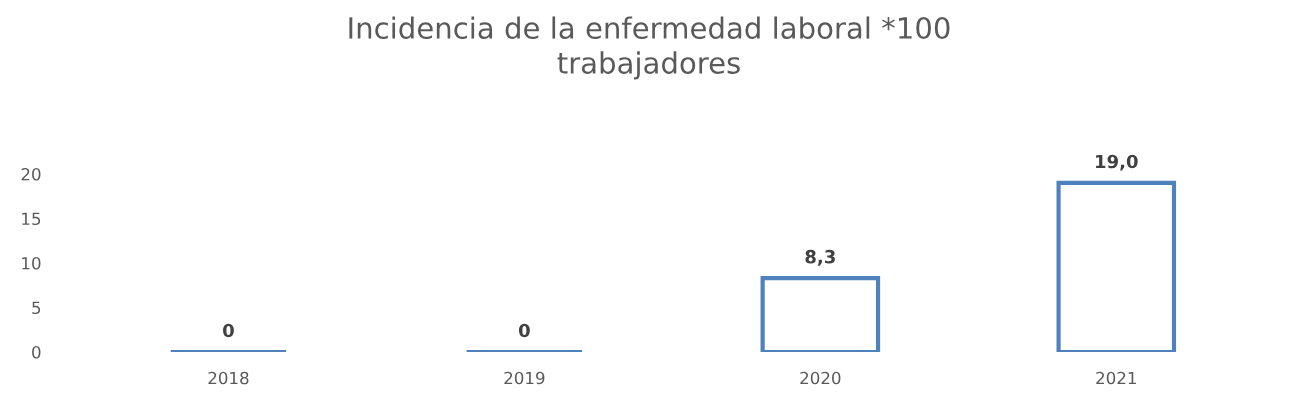 This screenshot has height=411, width=1298. What do you see at coordinates (228, 378) in the screenshot?
I see `x-tick-label: 2018` at bounding box center [228, 378].